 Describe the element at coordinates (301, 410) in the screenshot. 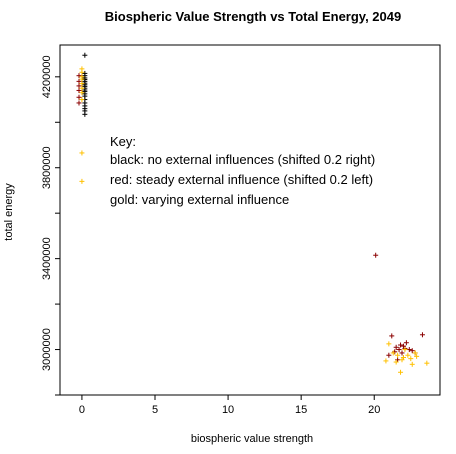

I see `x-tick-label: 15` at that location.